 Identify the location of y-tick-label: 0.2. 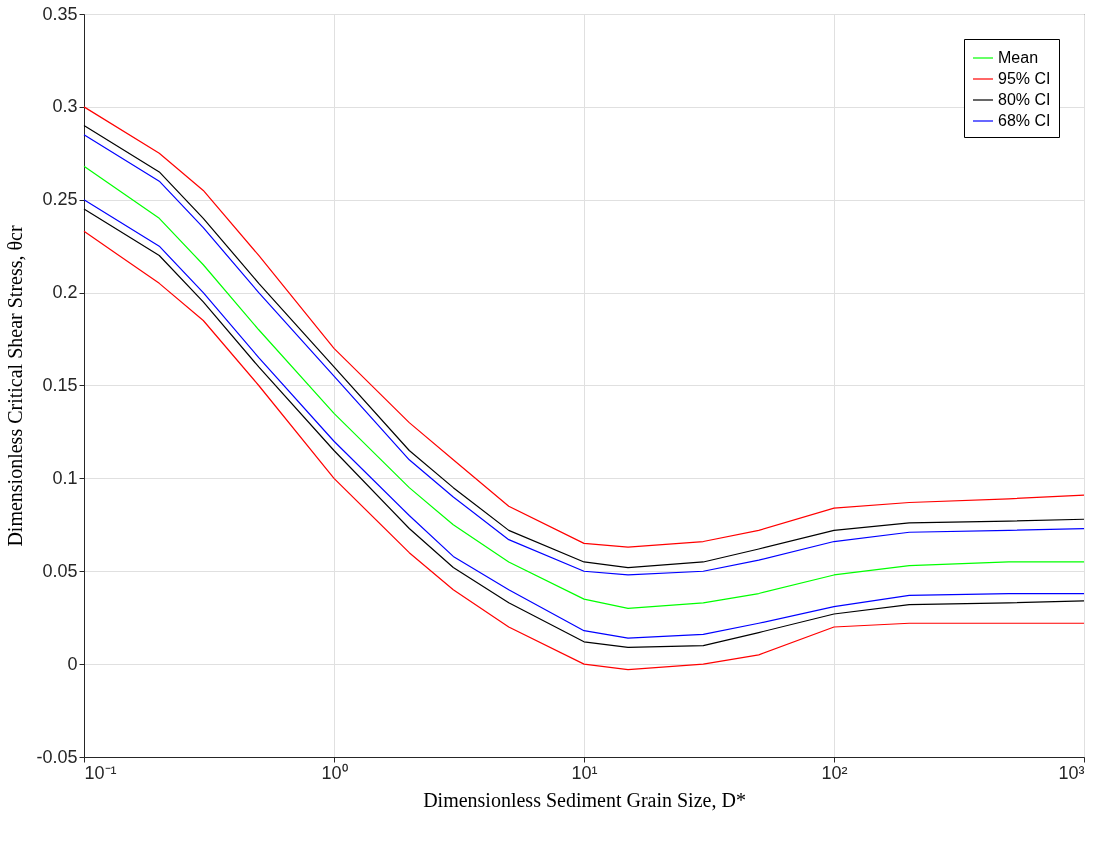
(65, 292).